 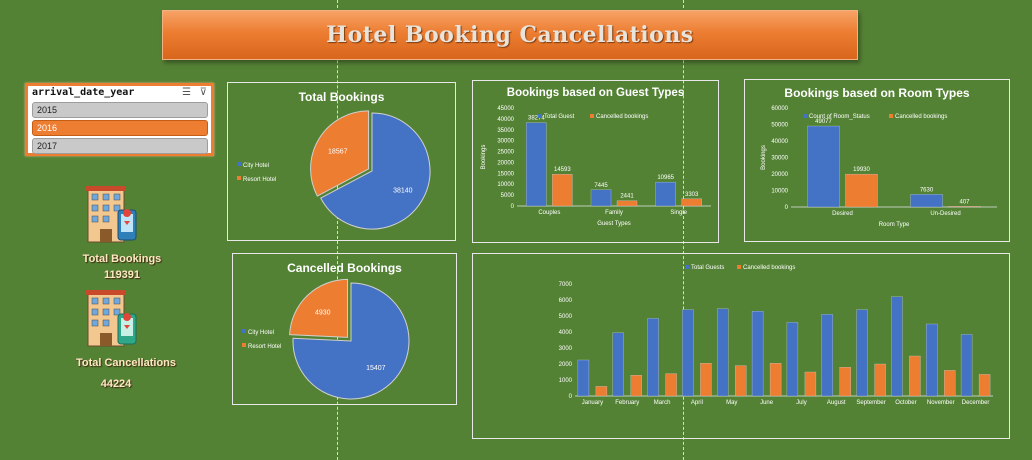 I want to click on y-tick-label: 2000, so click(x=566, y=365).